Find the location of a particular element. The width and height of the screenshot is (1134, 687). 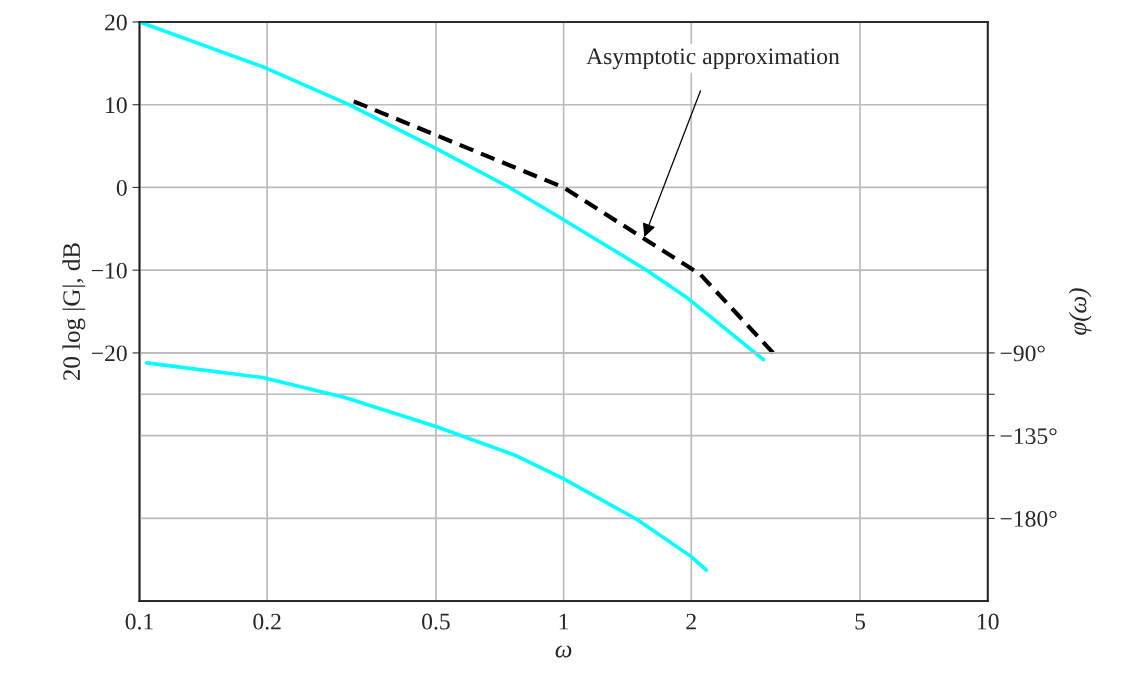

y-axis-title: 20 log |G|, dB is located at coordinates (74, 312).